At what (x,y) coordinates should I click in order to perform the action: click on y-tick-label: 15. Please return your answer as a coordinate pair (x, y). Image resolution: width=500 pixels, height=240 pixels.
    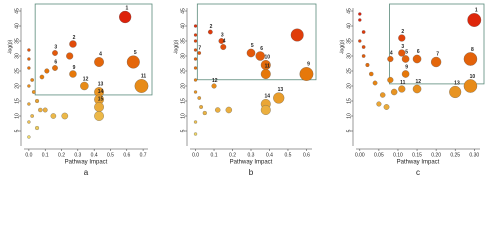
    Looking at the image, I should click on (183, 101).